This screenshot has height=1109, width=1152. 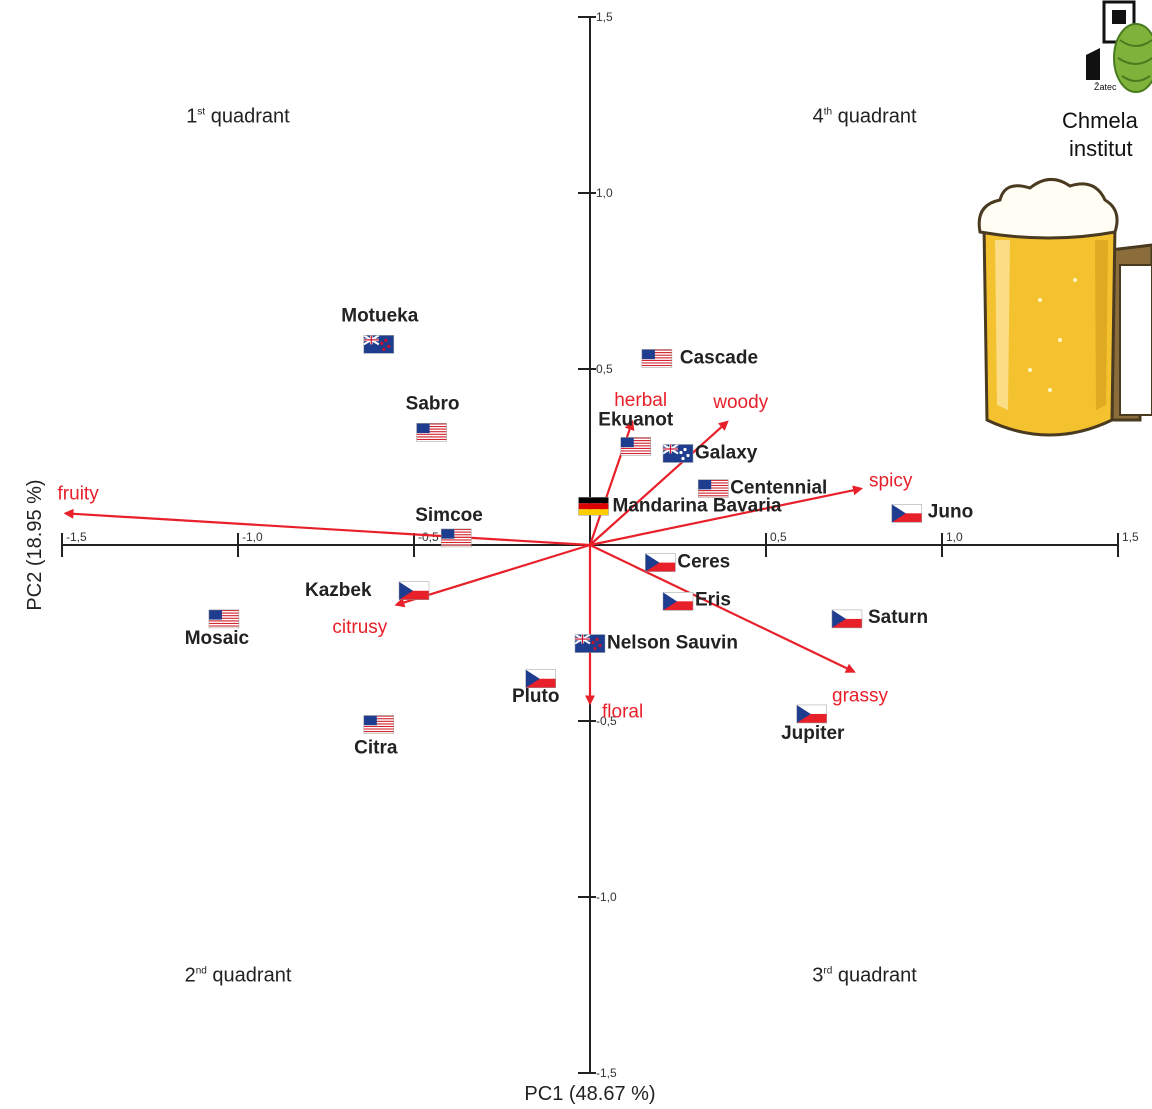 What do you see at coordinates (449, 515) in the screenshot?
I see `variety-label: Simcoe` at bounding box center [449, 515].